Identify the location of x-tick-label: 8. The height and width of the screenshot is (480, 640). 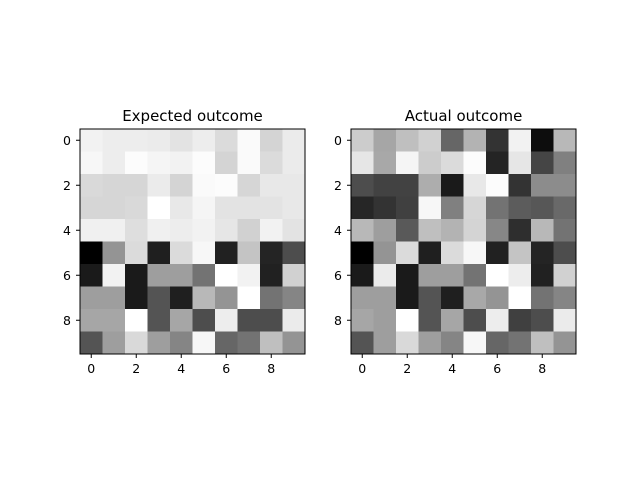
(542, 368).